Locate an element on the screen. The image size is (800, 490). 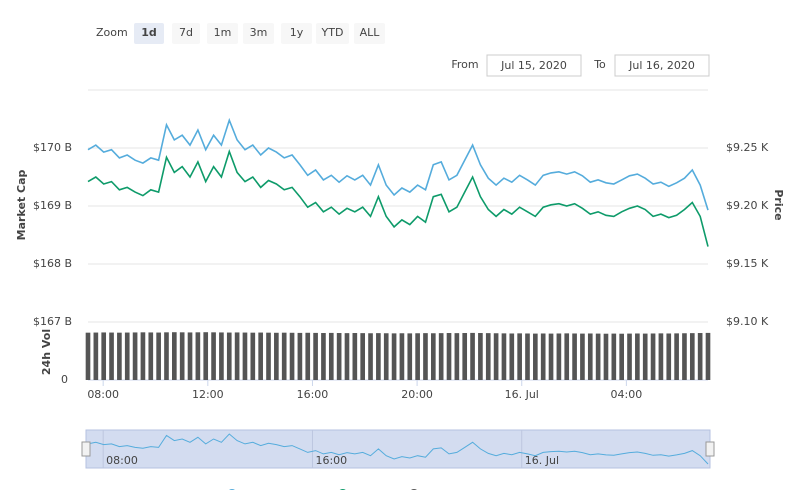
x-tick-label: 04:00 is located at coordinates (627, 394).